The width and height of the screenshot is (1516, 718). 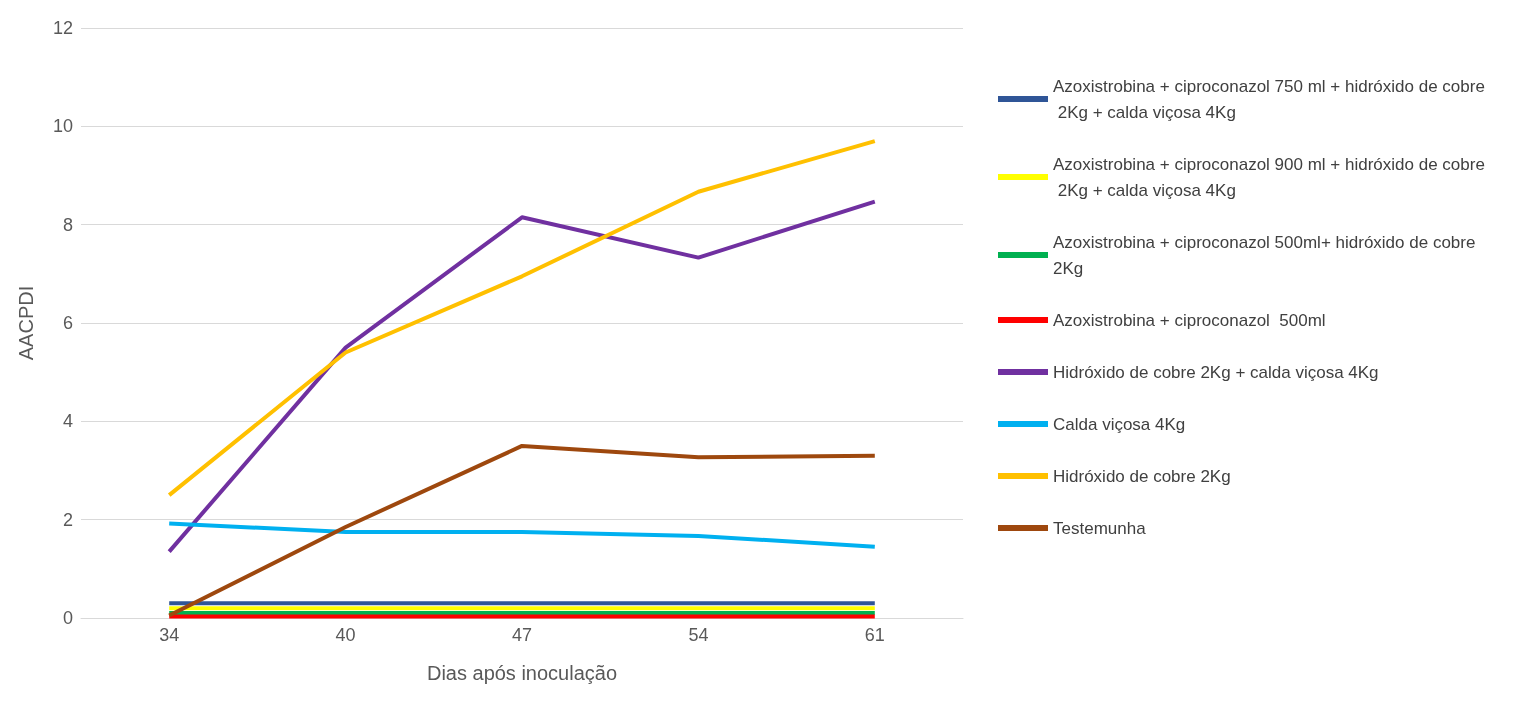 What do you see at coordinates (698, 635) in the screenshot?
I see `x-tick-label: 54` at bounding box center [698, 635].